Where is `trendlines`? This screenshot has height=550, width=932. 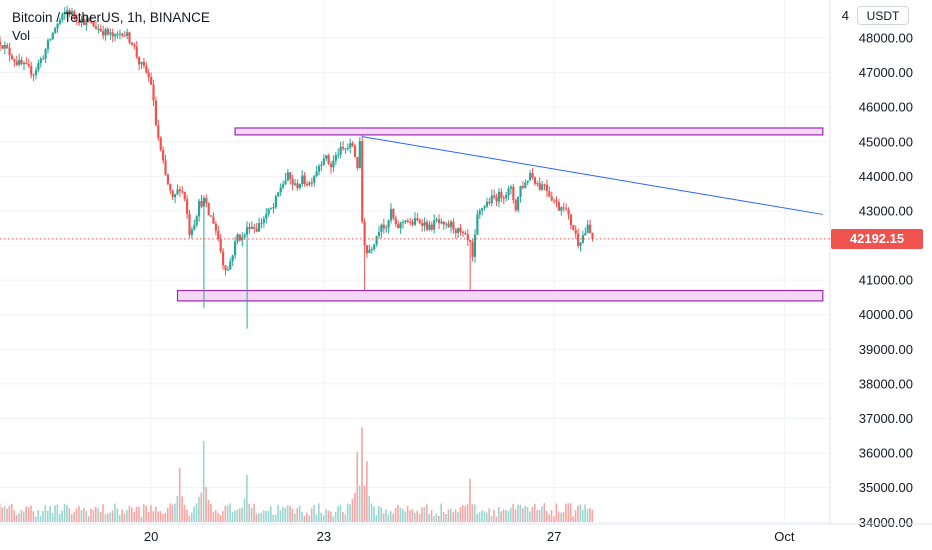
trendlines is located at coordinates (592, 175).